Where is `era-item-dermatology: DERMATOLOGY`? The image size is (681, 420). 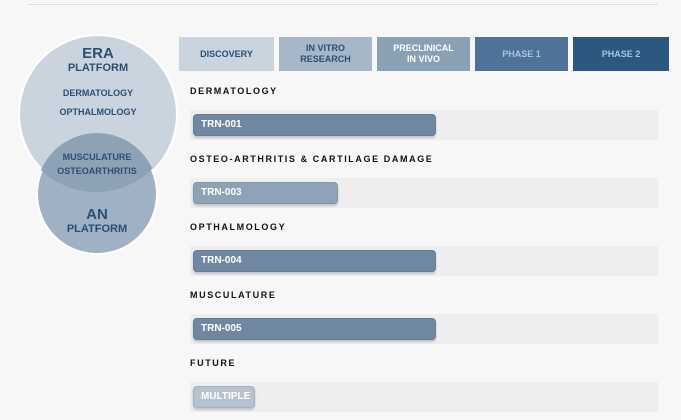 era-item-dermatology: DERMATOLOGY is located at coordinates (98, 93).